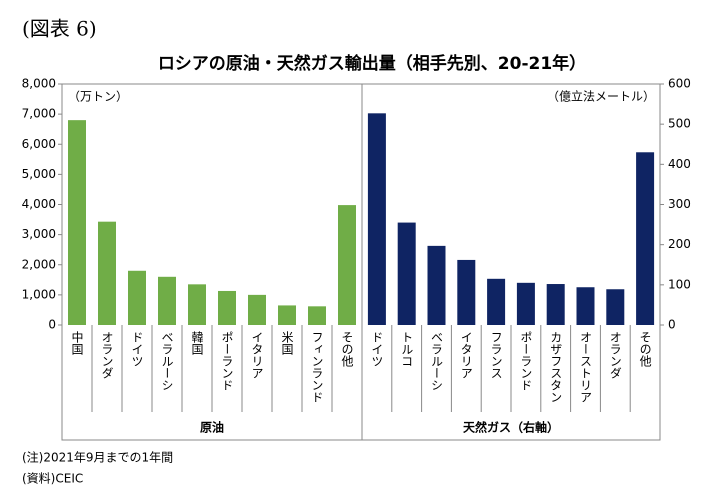 Image resolution: width=720 pixels, height=503 pixels. Describe the element at coordinates (317, 367) in the screenshot. I see `x-tick-label: フィンランド` at that location.